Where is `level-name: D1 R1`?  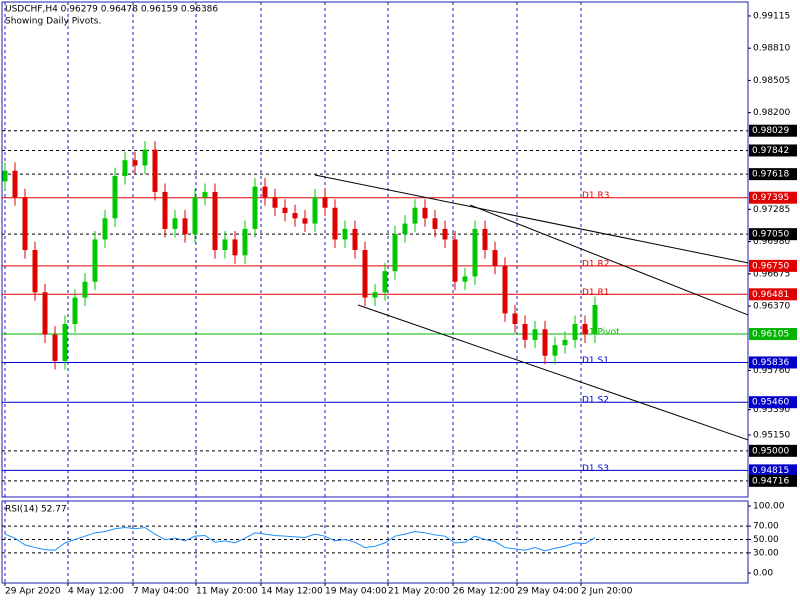
level-name: D1 R1 is located at coordinates (596, 293).